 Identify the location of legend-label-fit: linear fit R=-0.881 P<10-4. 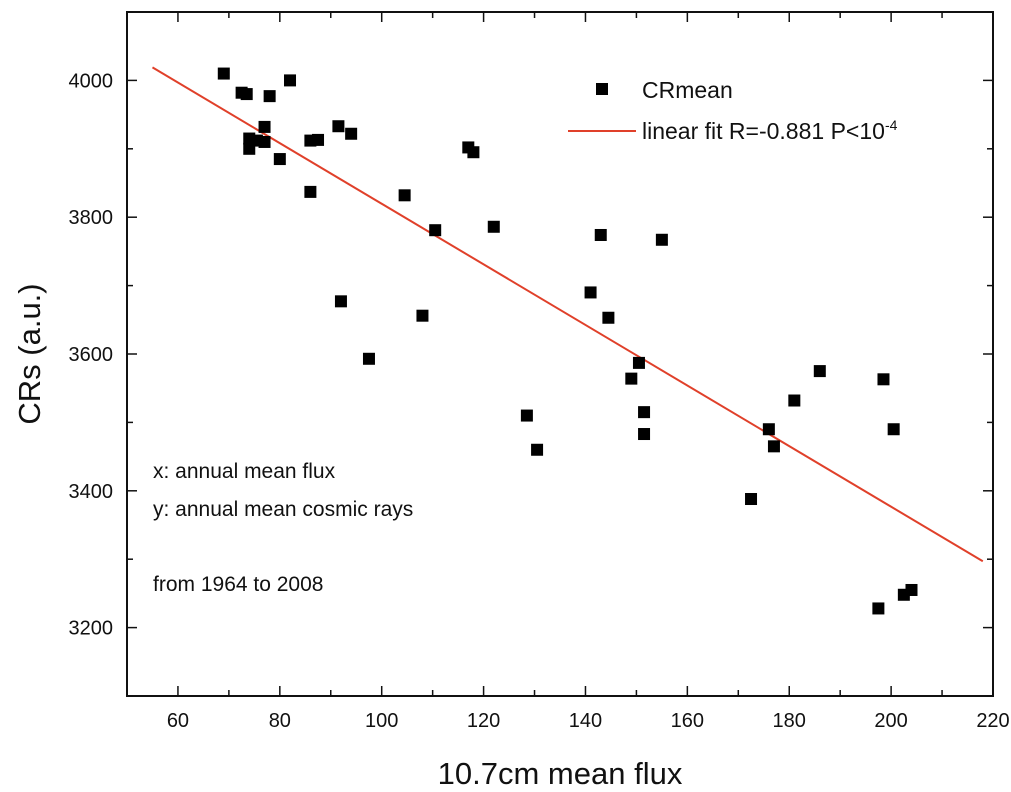
(770, 130).